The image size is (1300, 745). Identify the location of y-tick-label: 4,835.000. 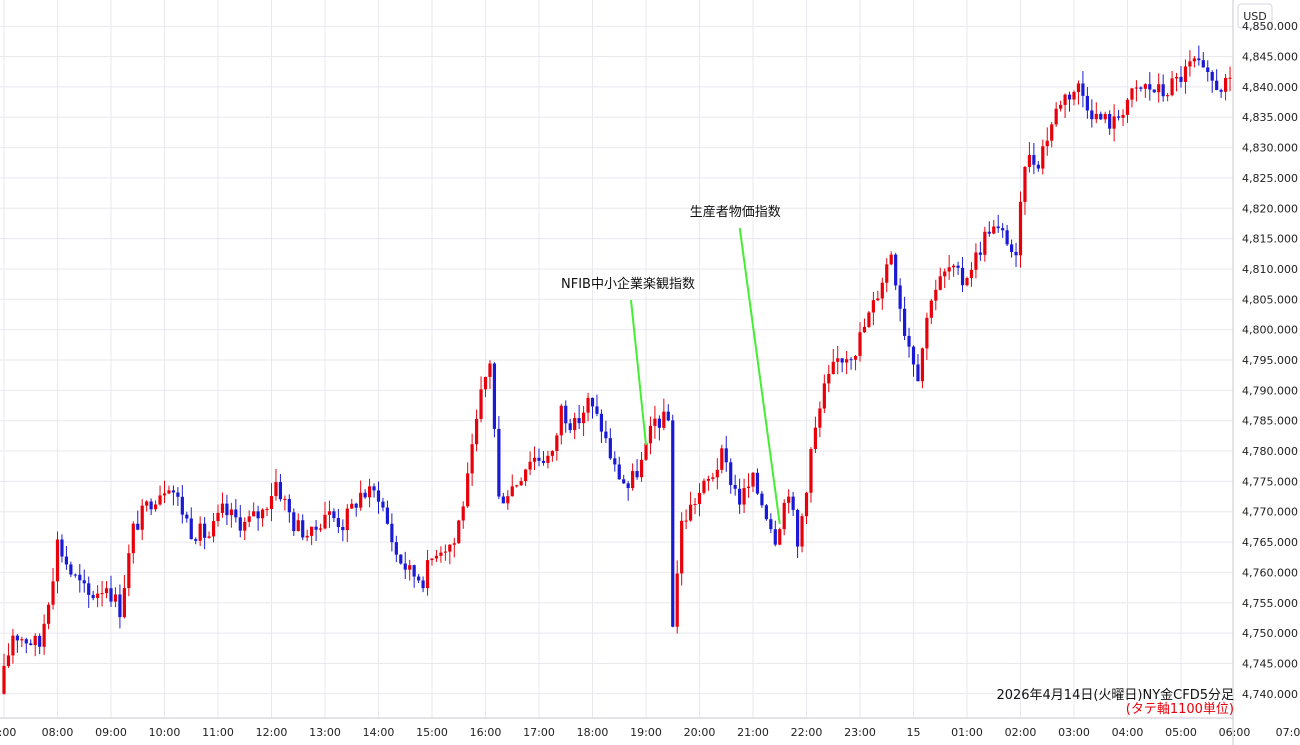
(1270, 117).